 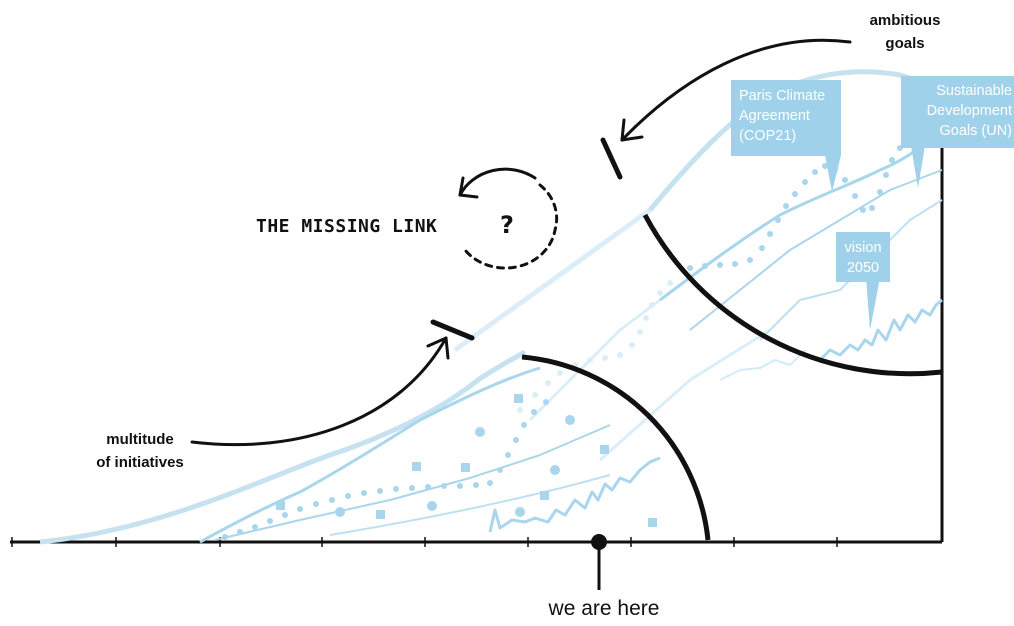 What do you see at coordinates (439, 467) in the screenshot?
I see `initiatives-dots` at bounding box center [439, 467].